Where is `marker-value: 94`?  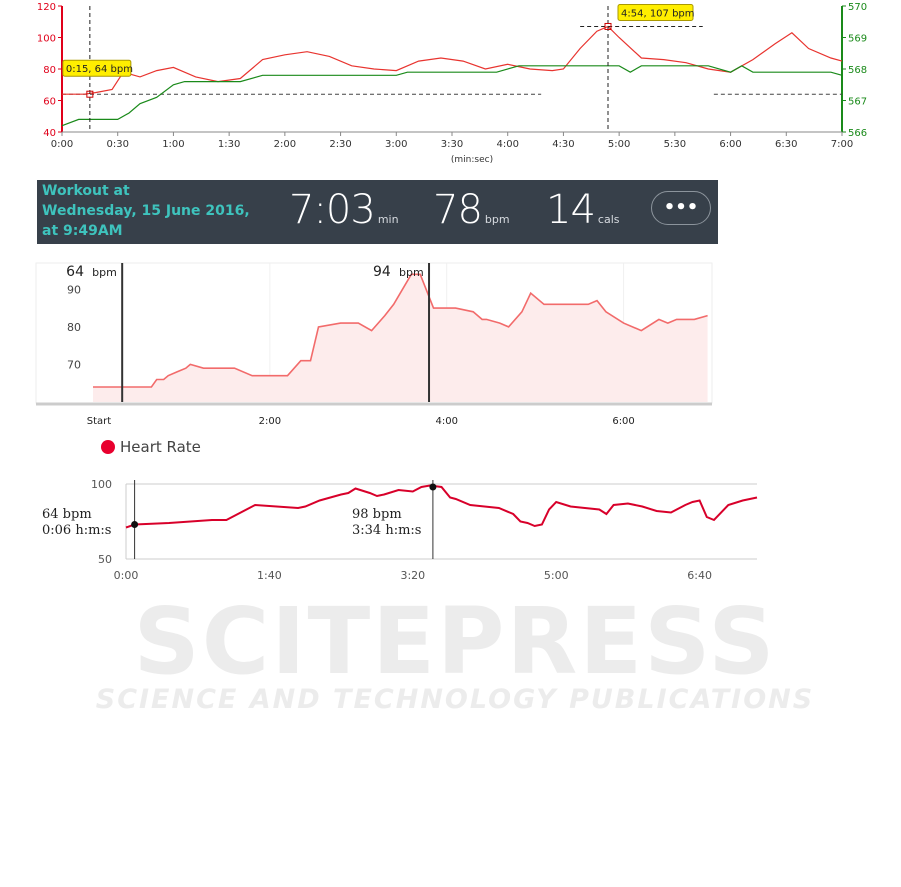
marker-value: 94 is located at coordinates (382, 272).